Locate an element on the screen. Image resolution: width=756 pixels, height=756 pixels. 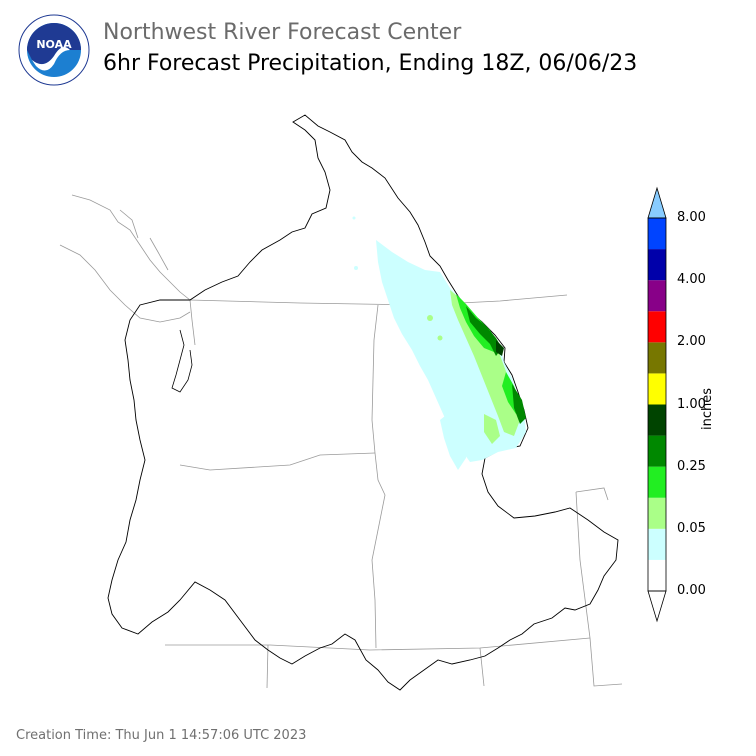
precip-cyan-area is located at coordinates (451, 351).